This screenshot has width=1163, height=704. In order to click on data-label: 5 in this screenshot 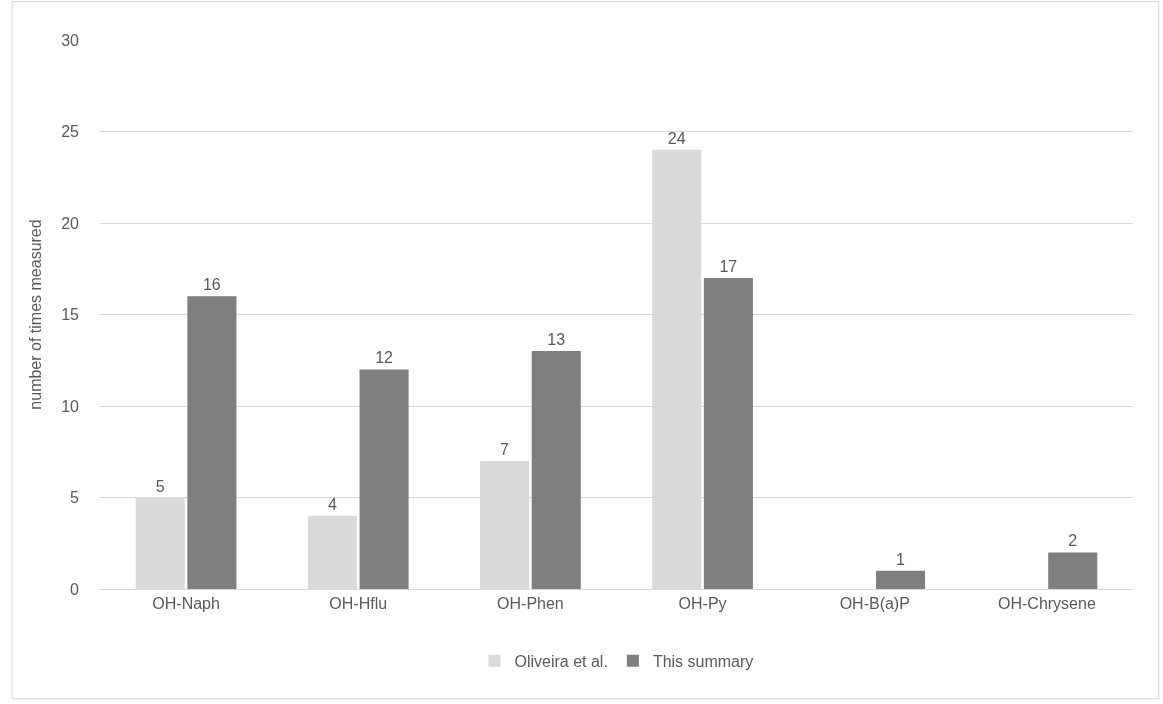, I will do `click(160, 486)`.